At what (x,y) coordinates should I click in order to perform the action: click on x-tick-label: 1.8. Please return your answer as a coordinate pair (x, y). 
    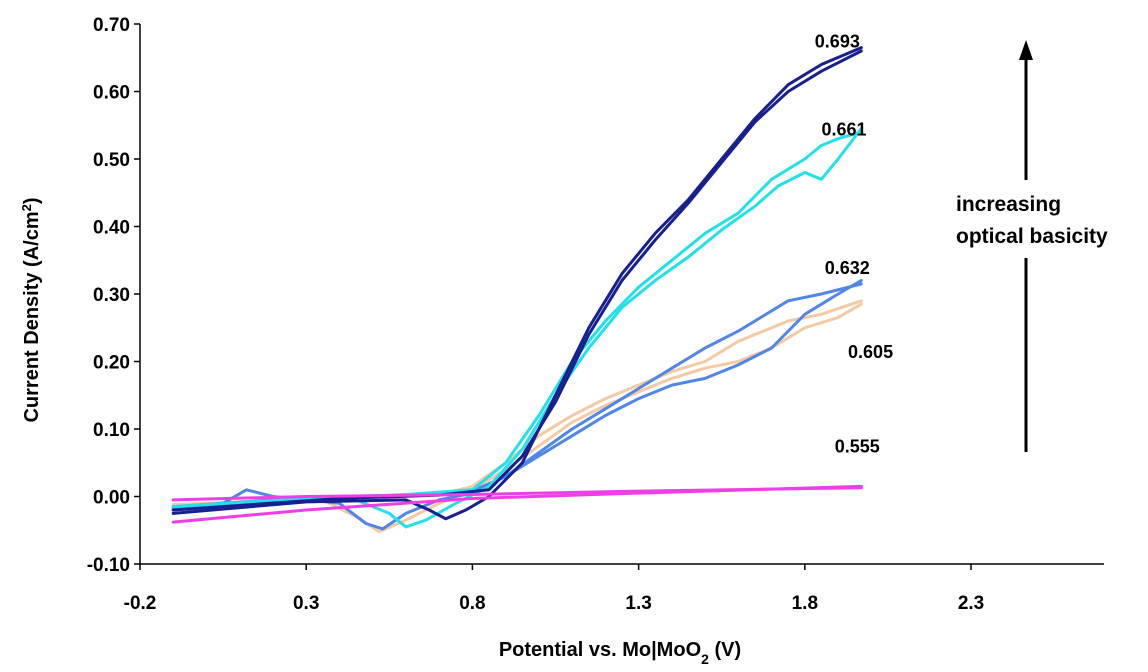
    Looking at the image, I should click on (805, 603).